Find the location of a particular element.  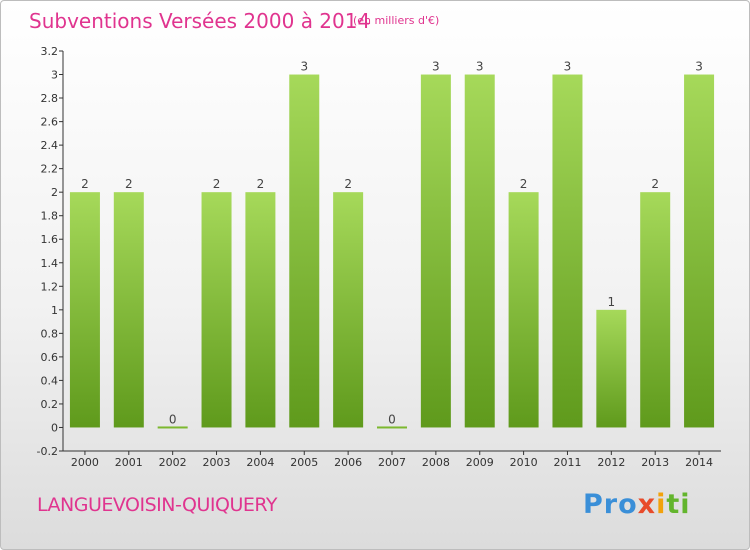

bar-value-label: 1 is located at coordinates (612, 302).